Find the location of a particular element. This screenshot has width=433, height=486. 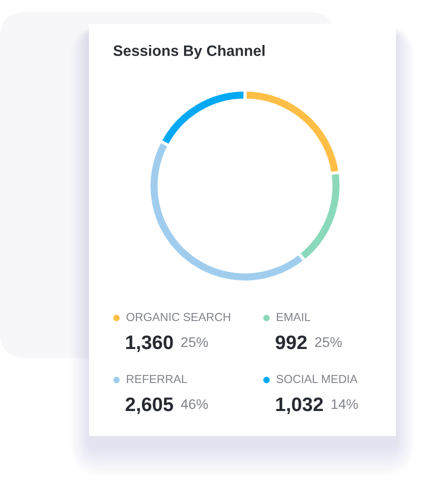

data-label: 1,360 is located at coordinates (149, 343).